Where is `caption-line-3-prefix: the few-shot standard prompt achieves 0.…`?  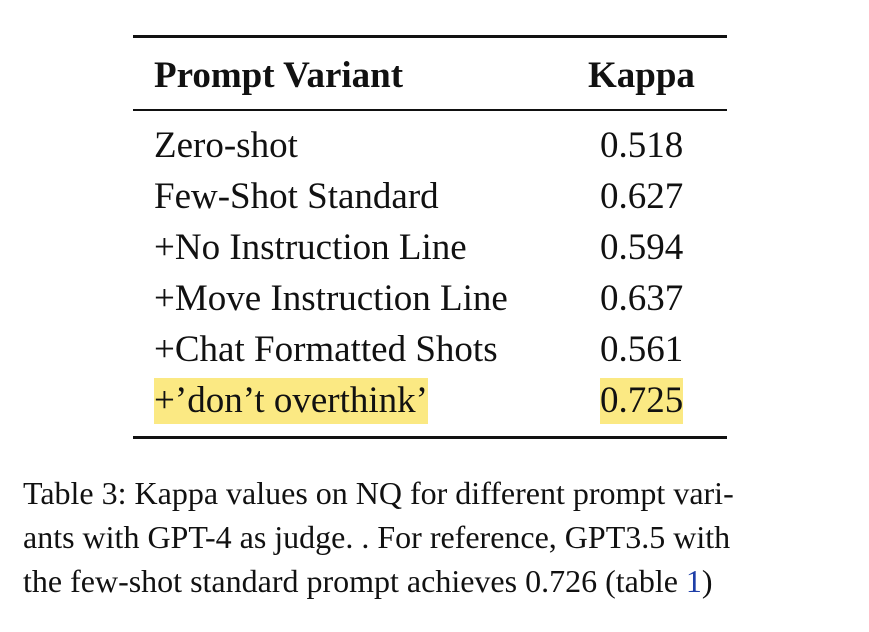 caption-line-3-prefix: the few-shot standard prompt achieves 0.… is located at coordinates (354, 581).